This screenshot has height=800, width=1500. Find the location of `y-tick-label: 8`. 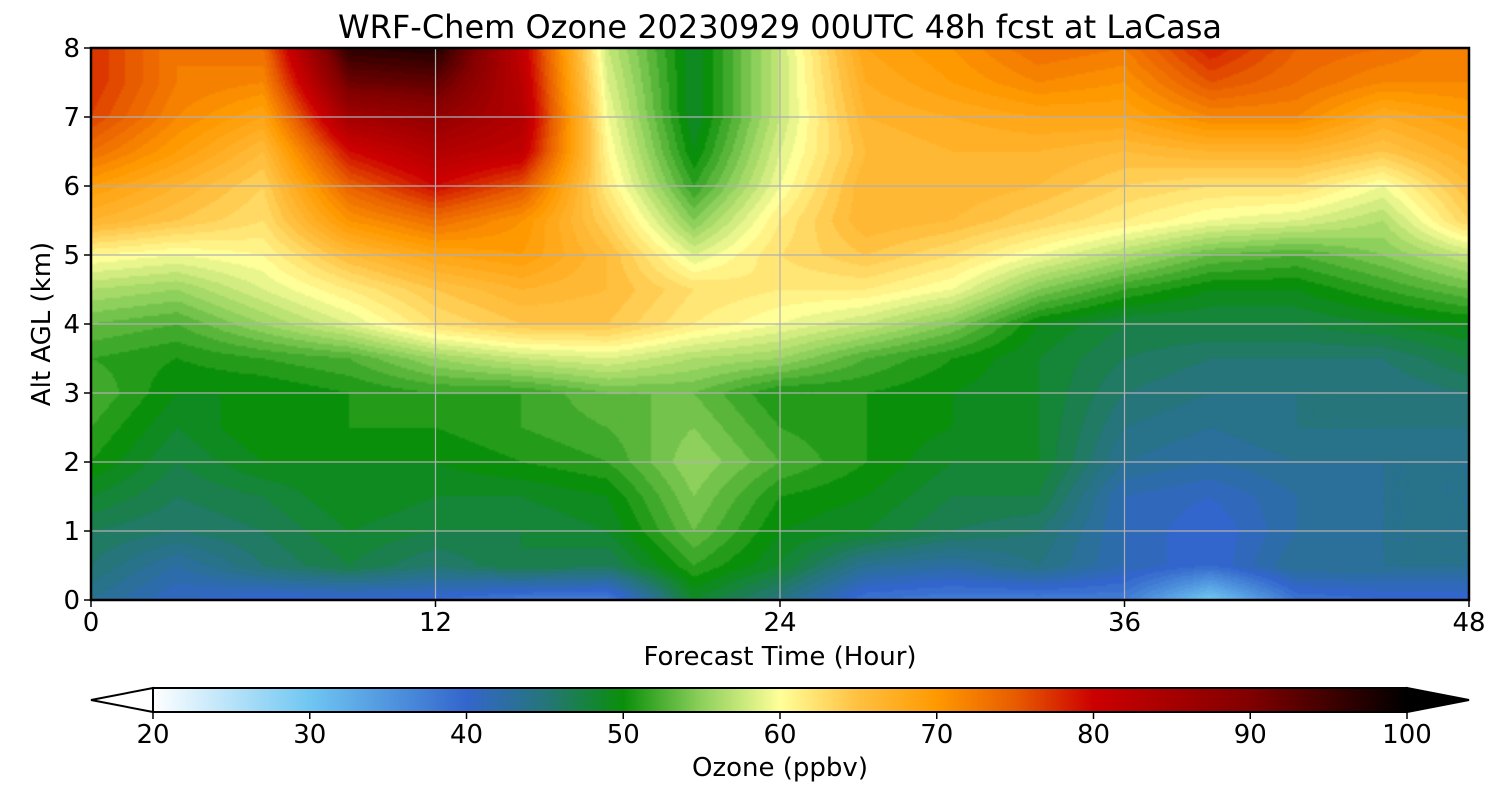

y-tick-label: 8 is located at coordinates (71, 49).